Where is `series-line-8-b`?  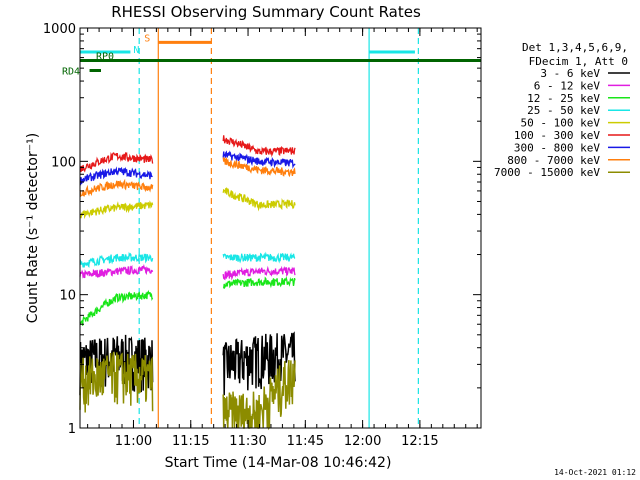
series-line-8-b is located at coordinates (259, 167).